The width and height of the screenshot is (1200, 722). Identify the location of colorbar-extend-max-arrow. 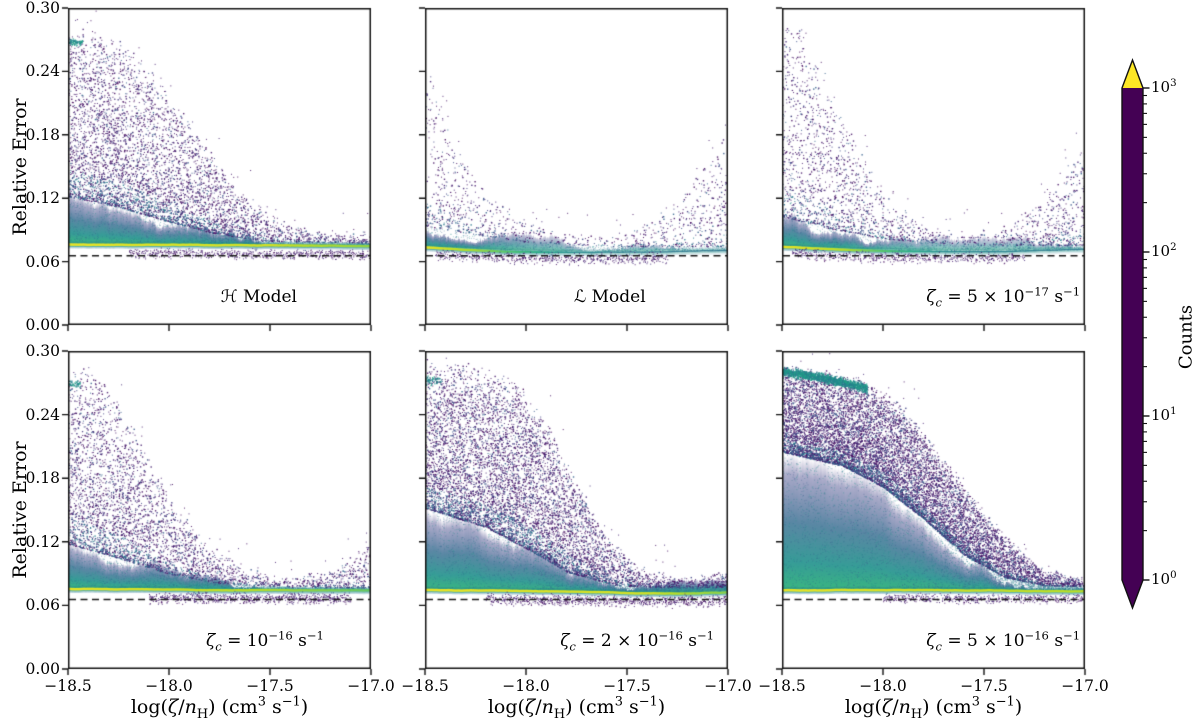
(1132, 74).